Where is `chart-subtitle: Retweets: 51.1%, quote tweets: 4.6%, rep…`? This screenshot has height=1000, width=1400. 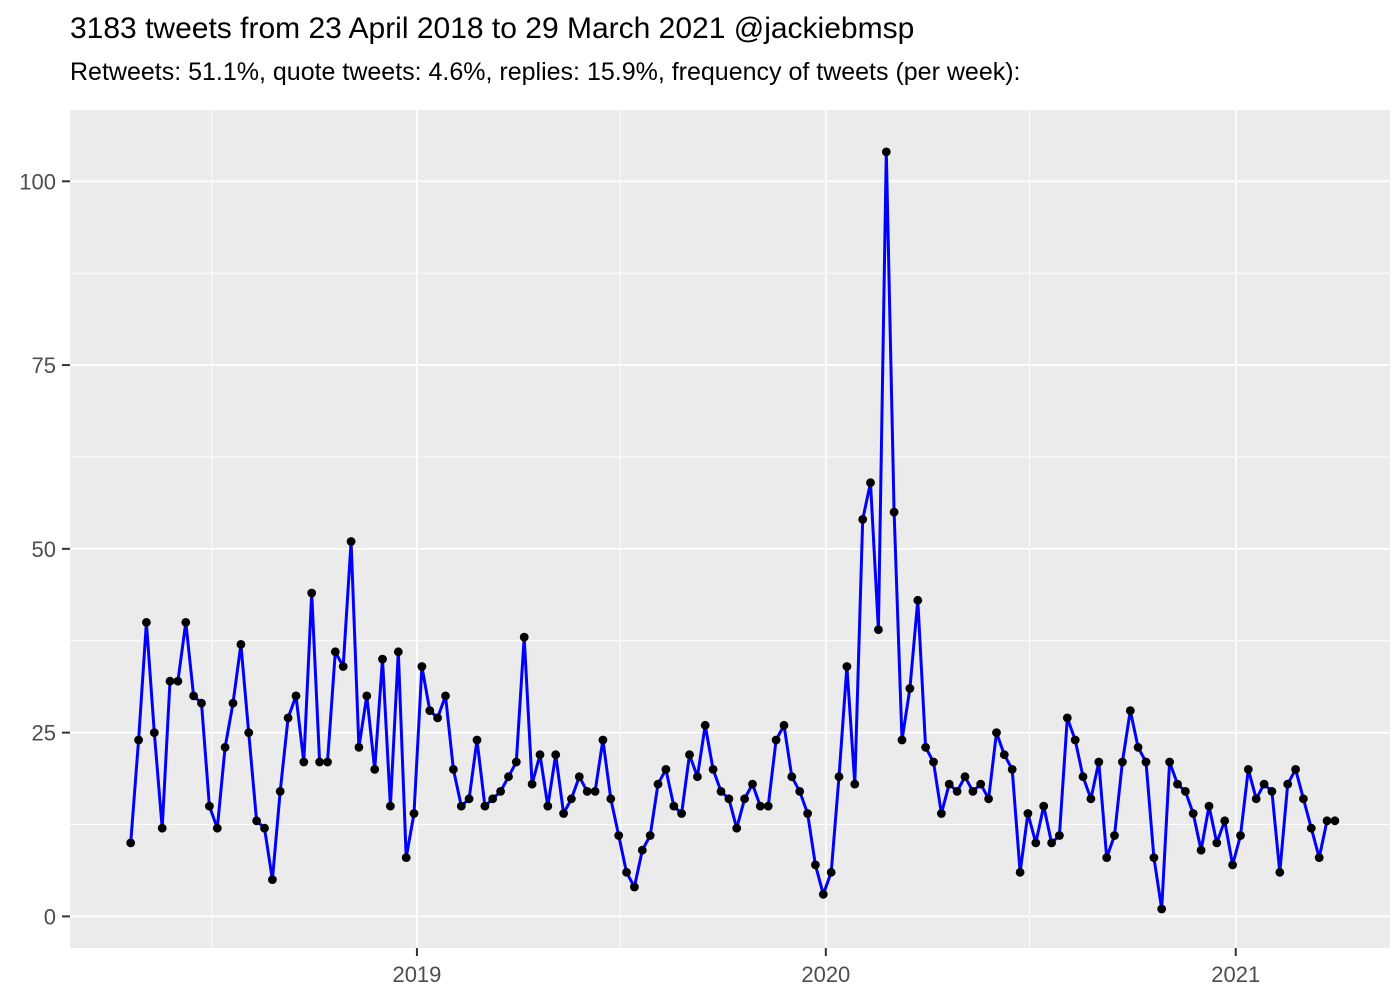 chart-subtitle: Retweets: 51.1%, quote tweets: 4.6%, rep… is located at coordinates (545, 72).